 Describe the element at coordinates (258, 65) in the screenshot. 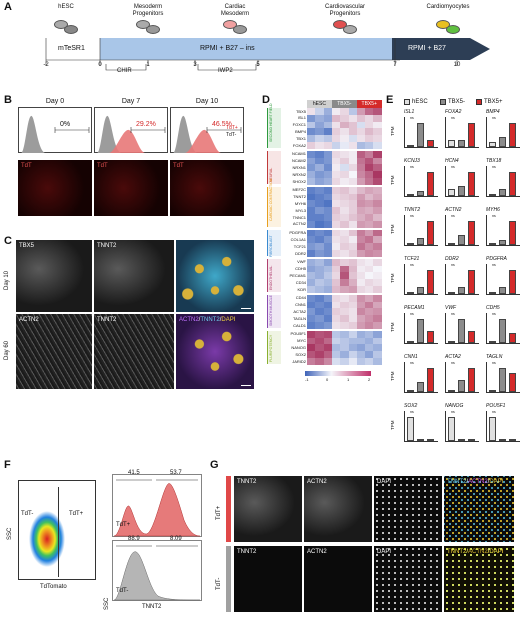

I see `timeline-tick: 5` at that location.